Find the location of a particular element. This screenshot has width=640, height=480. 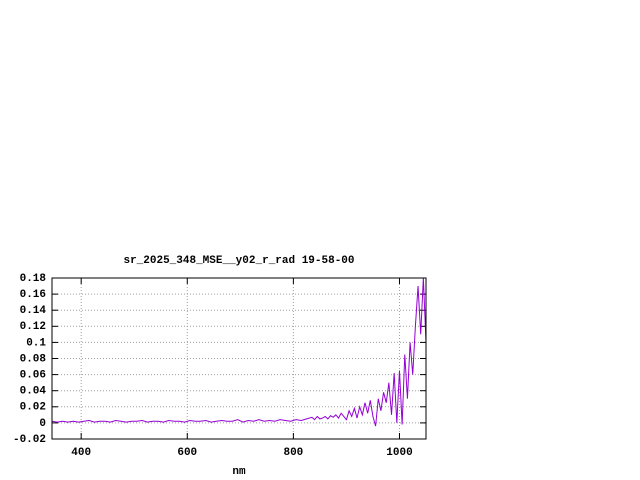

y-tick-label: 0.14 is located at coordinates (33, 311).